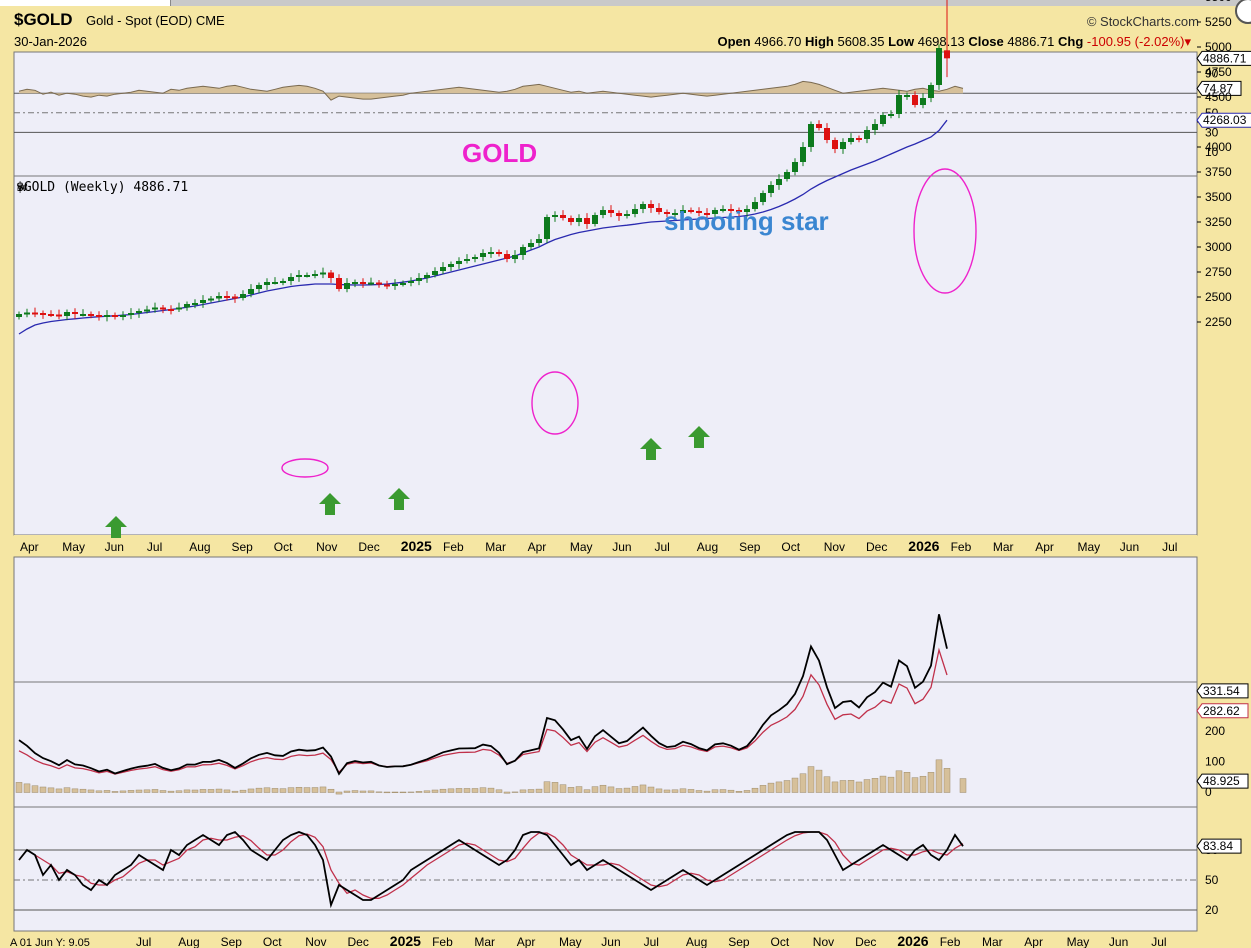  Describe the element at coordinates (1218, 97) in the screenshot. I see `price-tick-label: 4500` at that location.